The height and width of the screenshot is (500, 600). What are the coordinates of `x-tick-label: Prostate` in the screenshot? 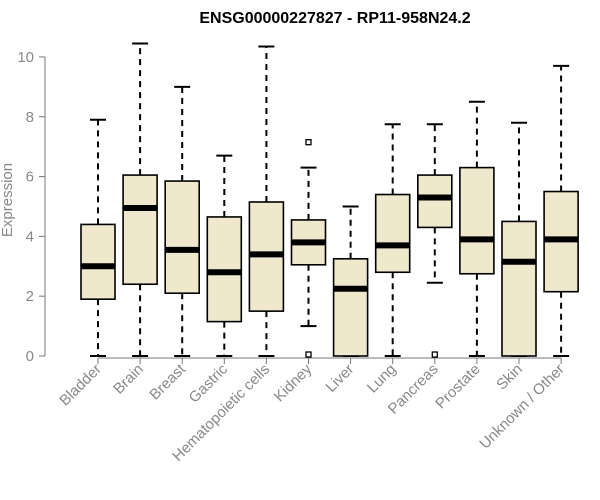 It's located at (458, 387).